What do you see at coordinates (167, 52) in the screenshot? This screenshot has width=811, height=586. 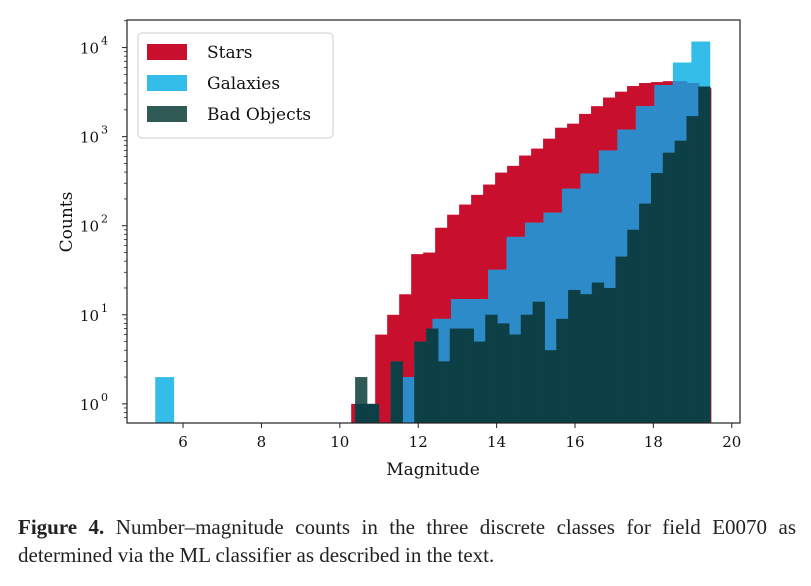 I see `legend-swatch-stars` at bounding box center [167, 52].